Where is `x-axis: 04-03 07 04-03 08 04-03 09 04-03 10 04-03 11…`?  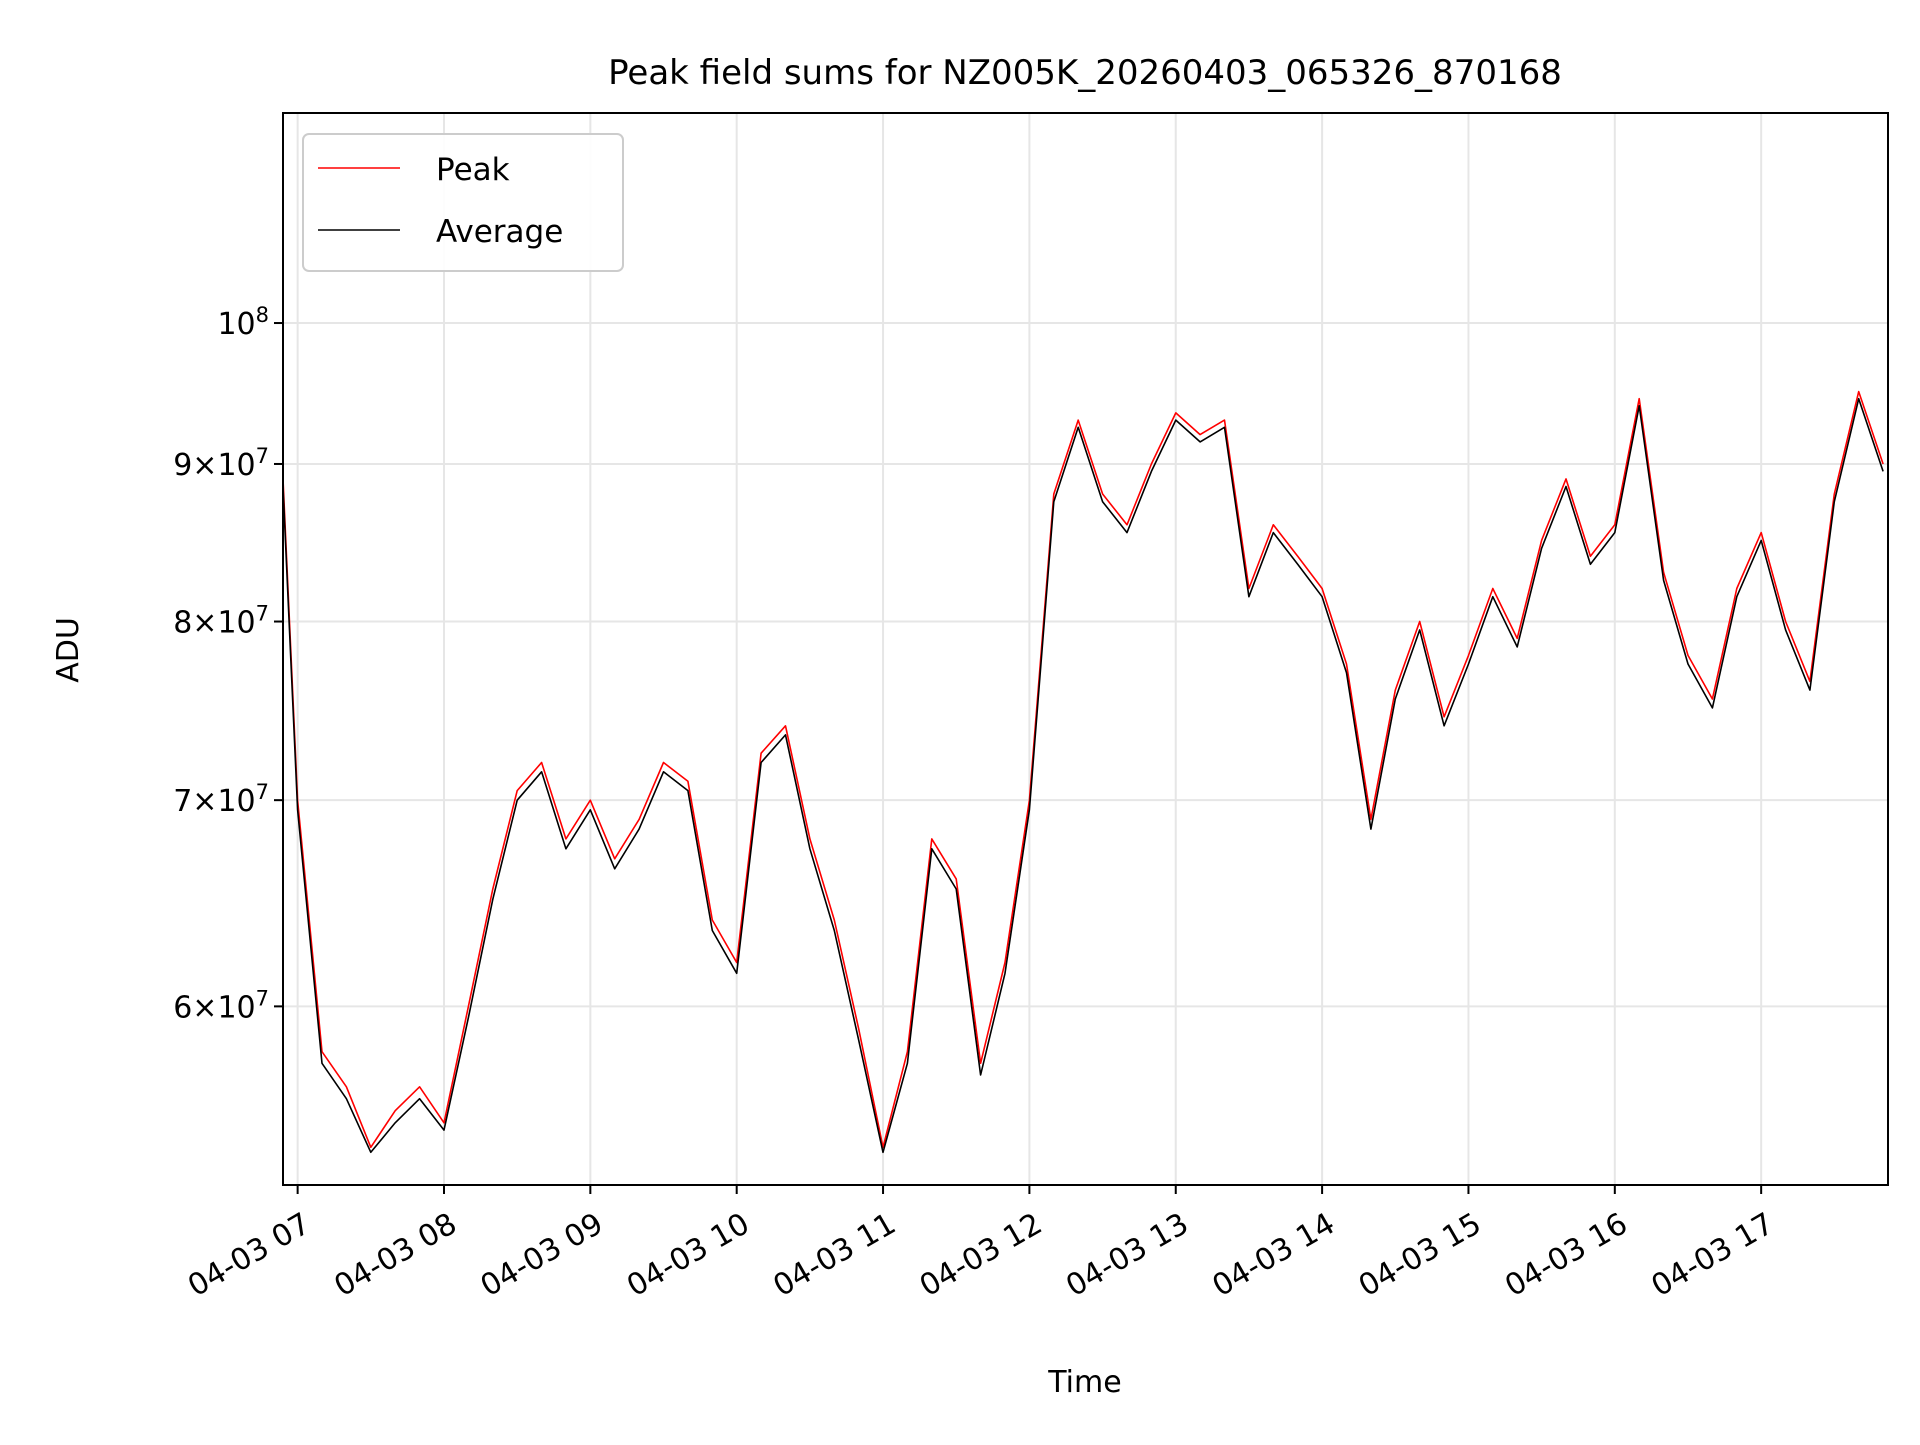
x-axis: 04-03 07 04-03 08 04-03 09 04-03 10 04-03 11… is located at coordinates (981, 1244).